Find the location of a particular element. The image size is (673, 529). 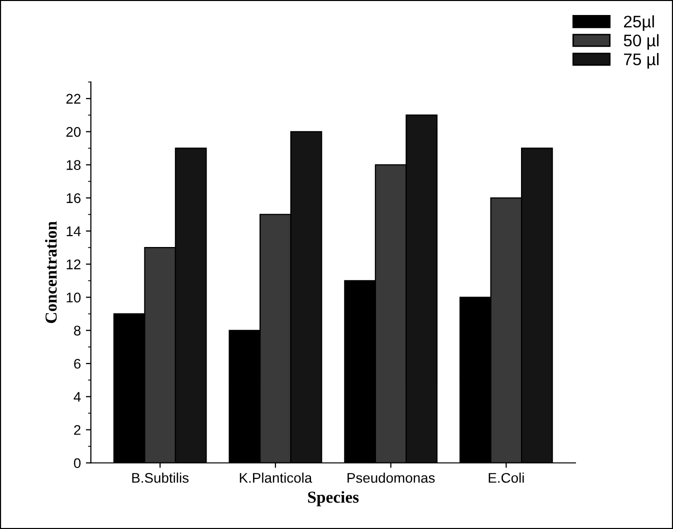

x-axis-title: Species is located at coordinates (333, 498).